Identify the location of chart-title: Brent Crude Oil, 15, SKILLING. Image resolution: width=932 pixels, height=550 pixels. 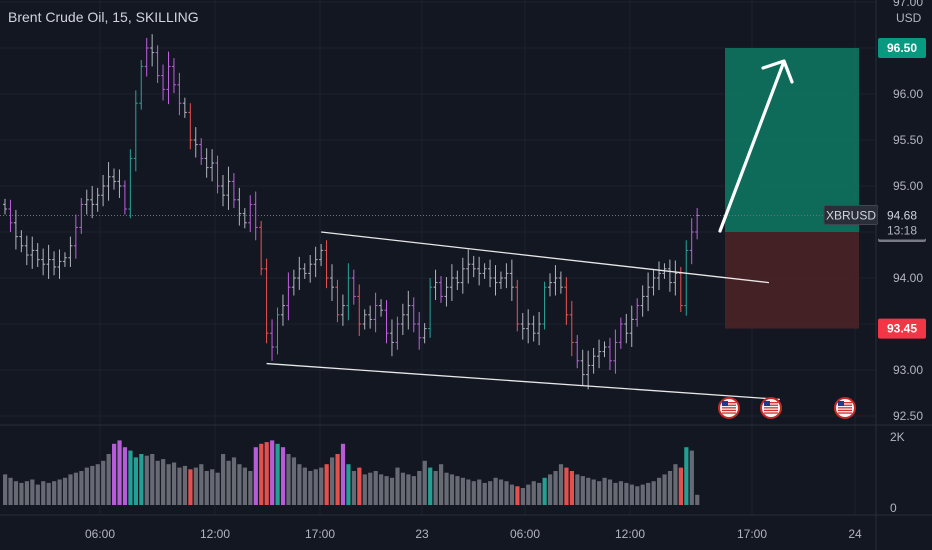
(103, 17).